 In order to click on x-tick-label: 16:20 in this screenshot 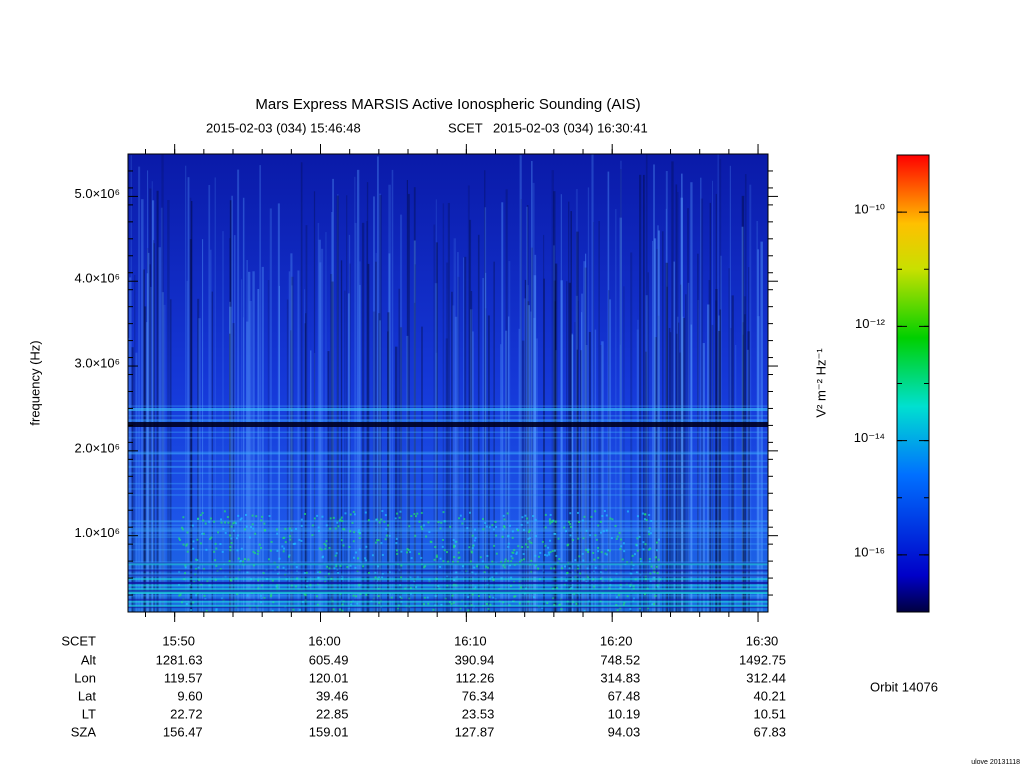, I will do `click(616, 640)`.